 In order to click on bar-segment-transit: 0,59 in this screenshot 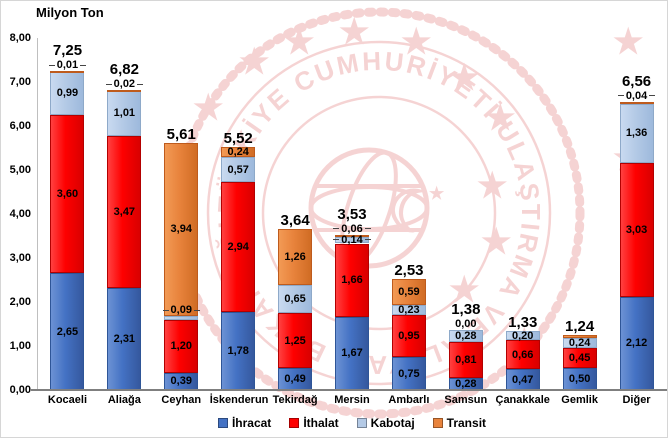, I will do `click(408, 292)`.